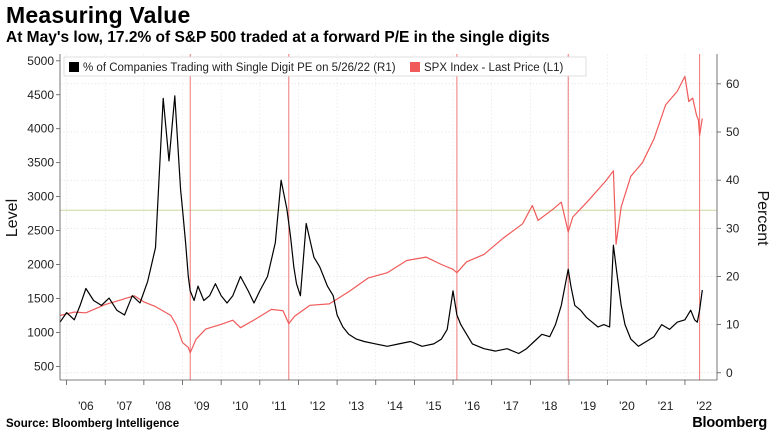 This screenshot has width=775, height=435. I want to click on left-tick-label: 500, so click(44, 366).